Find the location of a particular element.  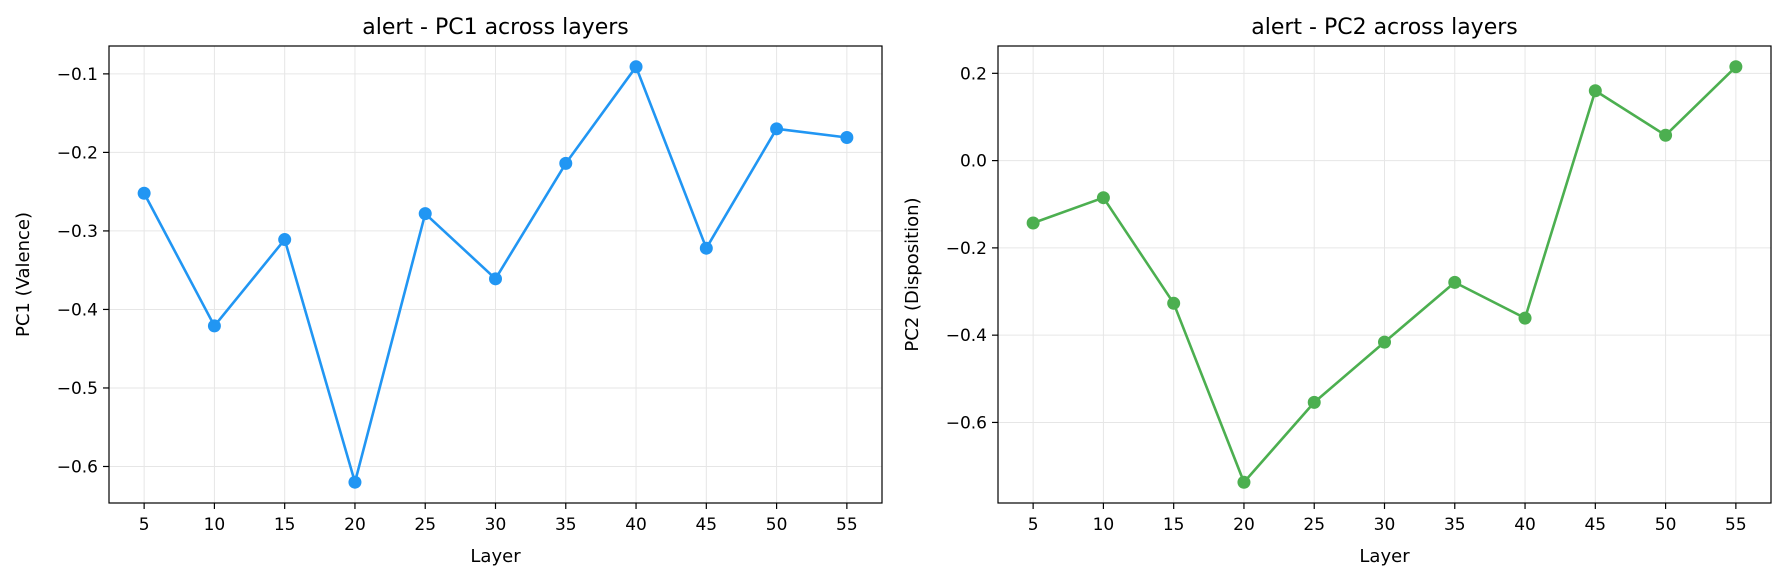

chart-pc1-x-tick-label: 30 is located at coordinates (496, 525).